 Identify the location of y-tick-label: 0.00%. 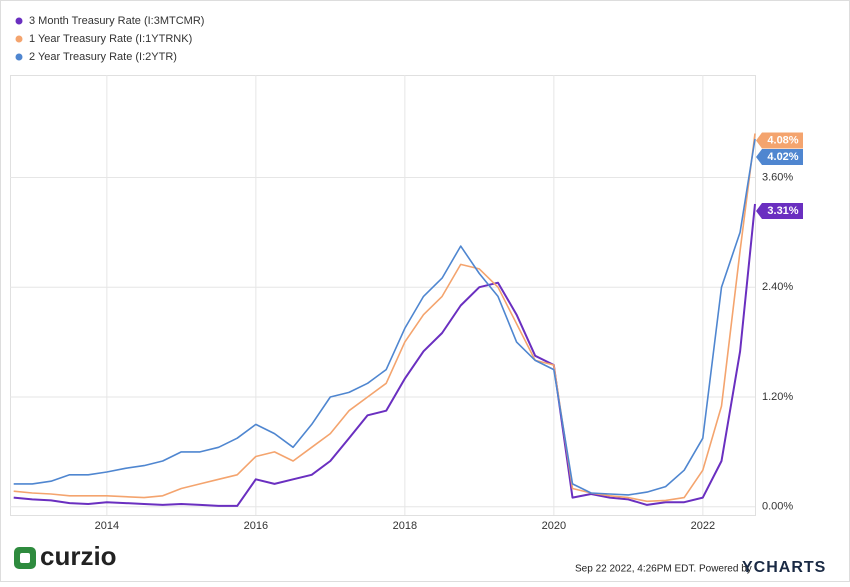
(777, 507).